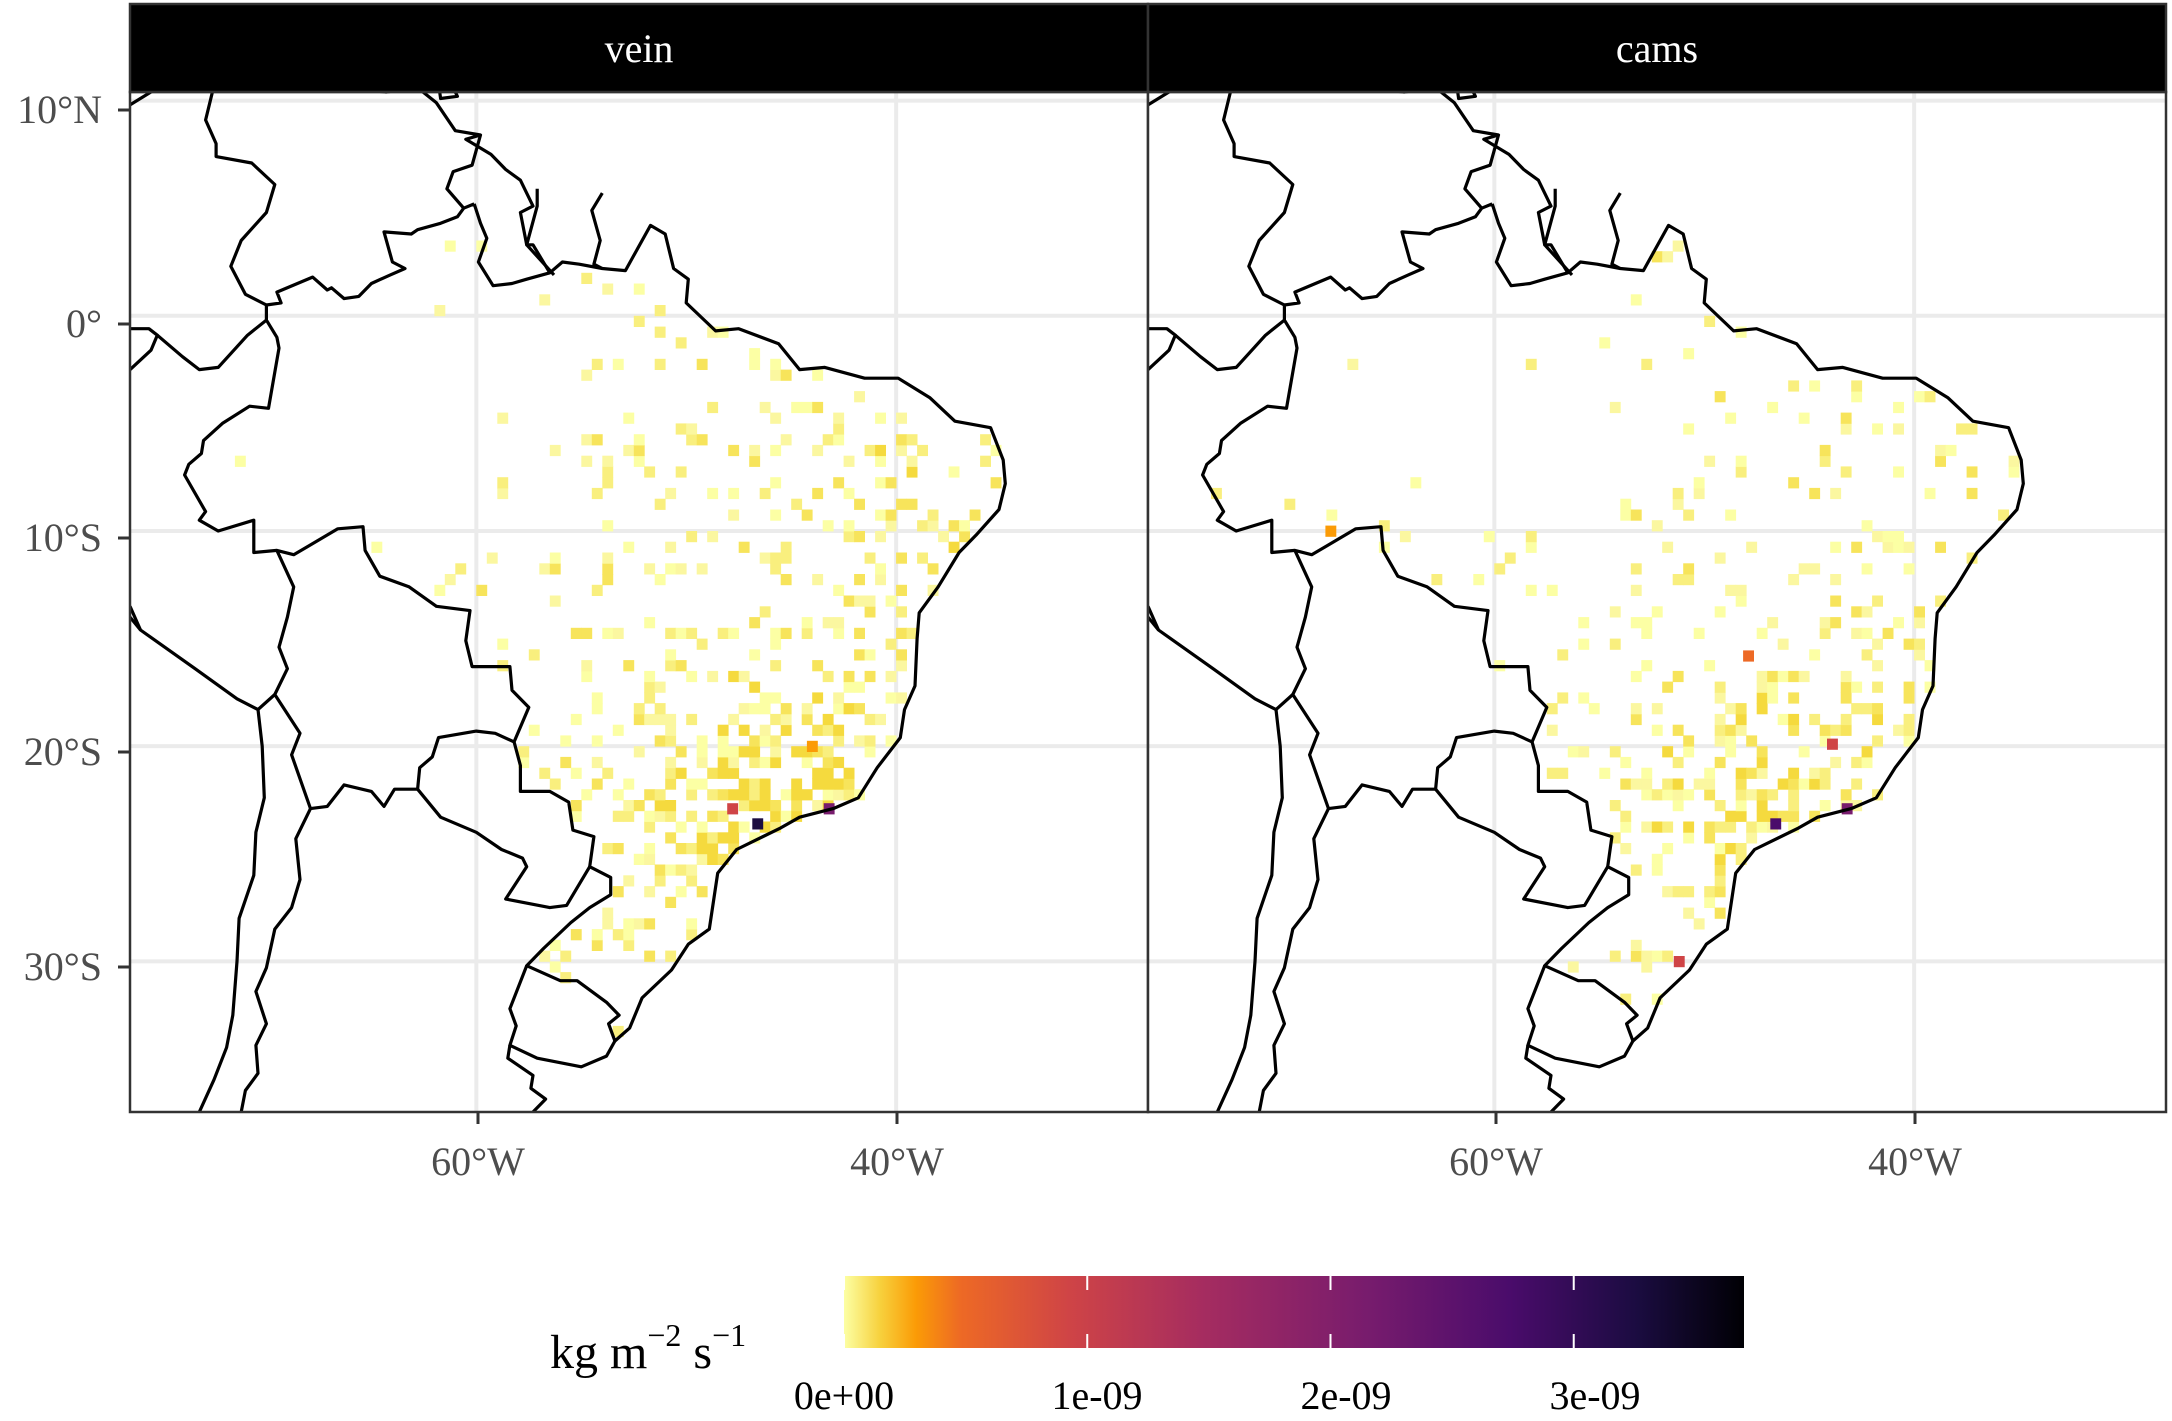 The image size is (2172, 1421). What do you see at coordinates (897, 1161) in the screenshot?
I see `x-tick-label-40w-vein: 40°W` at bounding box center [897, 1161].